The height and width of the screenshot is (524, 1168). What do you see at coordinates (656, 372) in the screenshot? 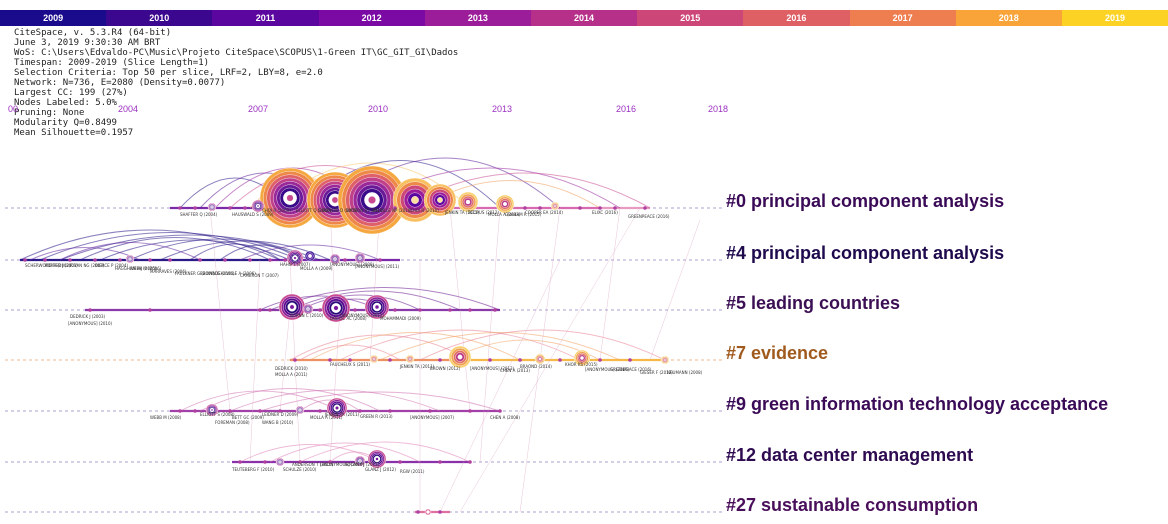
I see `node-label: GIESER F (2017)` at bounding box center [656, 372].